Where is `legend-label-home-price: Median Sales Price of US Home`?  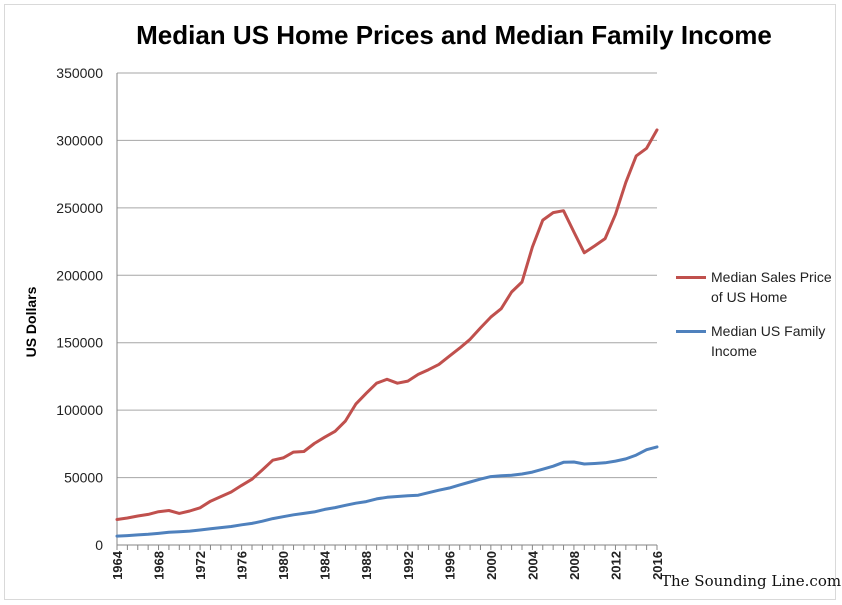
legend-label-home-price: Median Sales Price of US Home is located at coordinates (771, 287).